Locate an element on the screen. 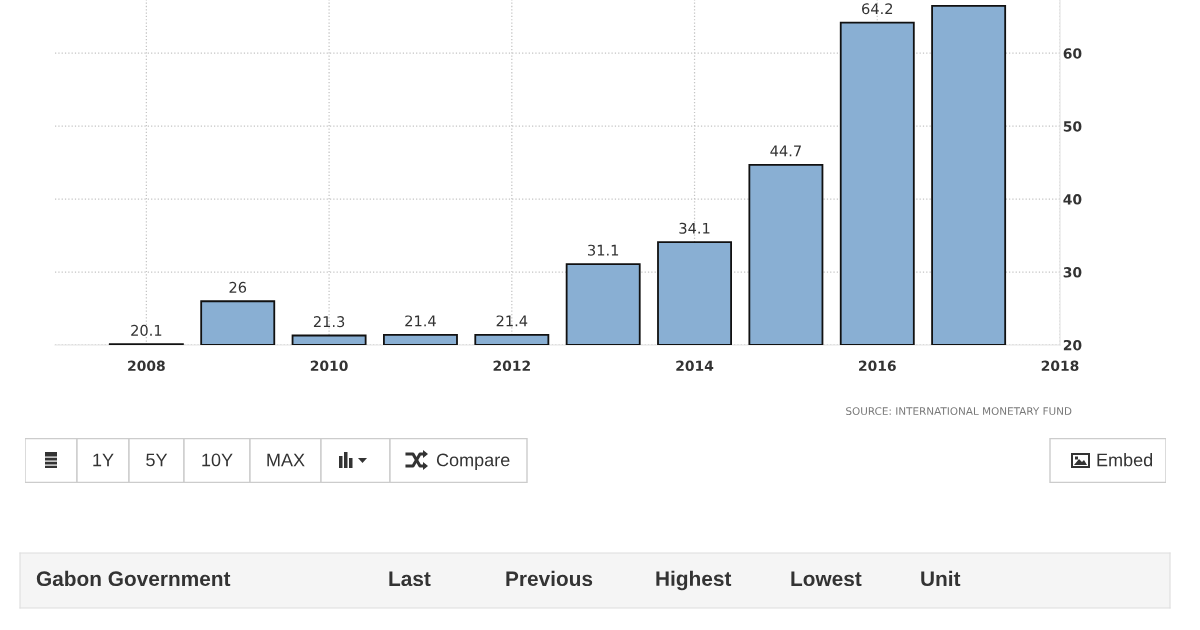 The width and height of the screenshot is (1200, 630). y-tick-label: 40 is located at coordinates (1072, 199).